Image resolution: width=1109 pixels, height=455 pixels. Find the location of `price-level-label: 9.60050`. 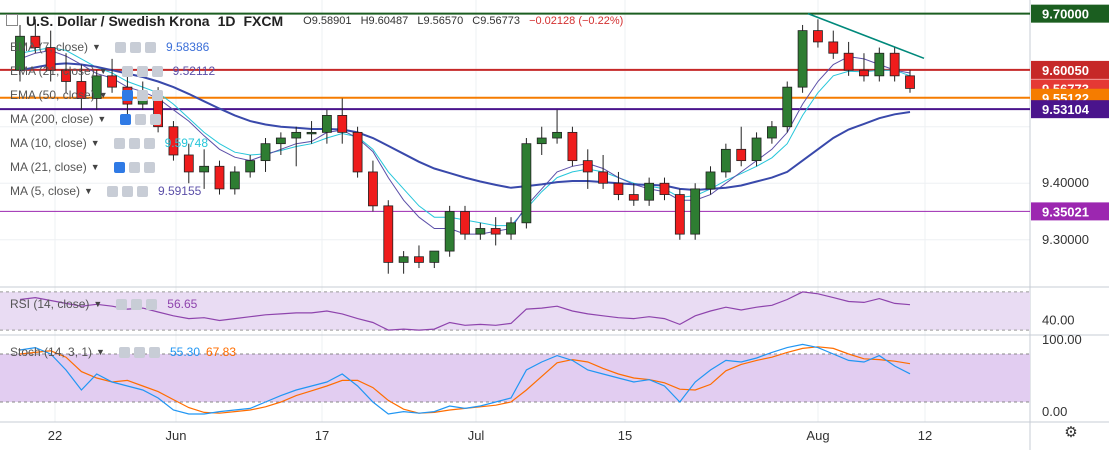

price-level-label: 9.60050 is located at coordinates (1070, 69).